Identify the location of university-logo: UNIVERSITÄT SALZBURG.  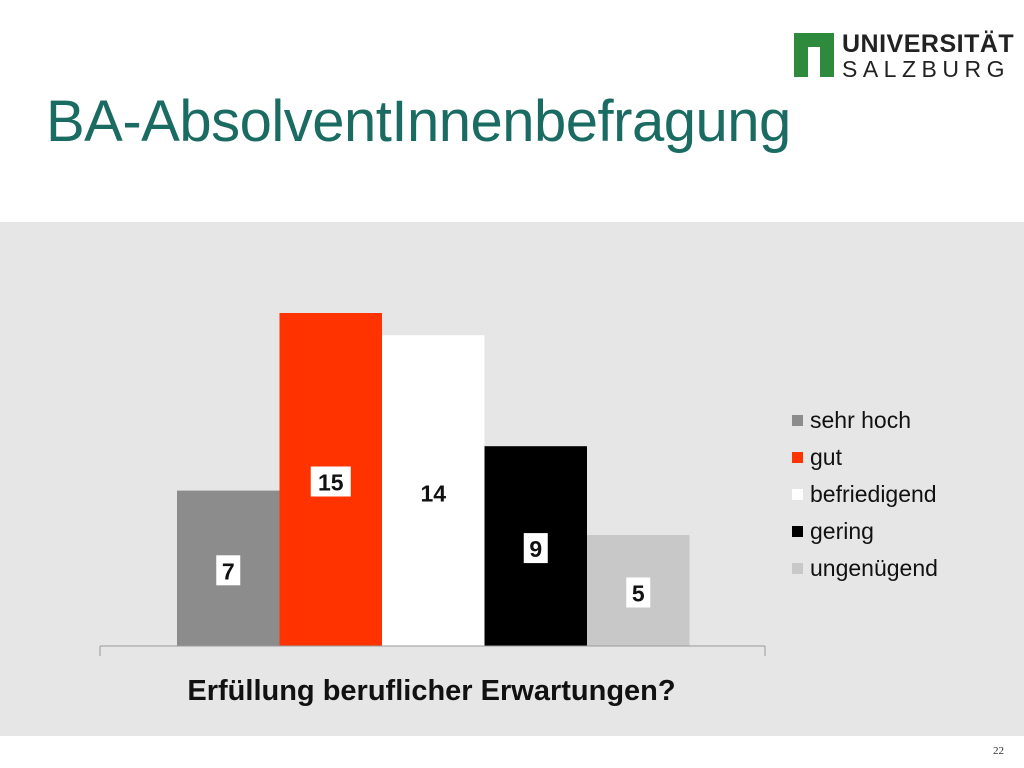
(904, 56).